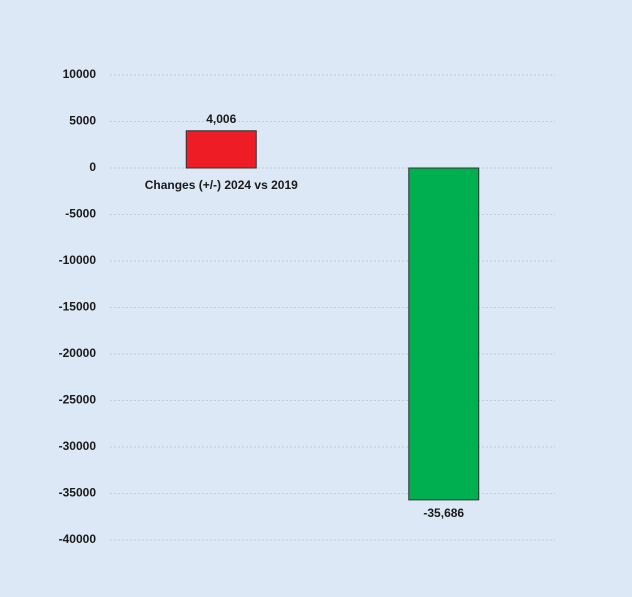 The height and width of the screenshot is (597, 632). Describe the element at coordinates (78, 400) in the screenshot. I see `y-tick-label: -25000` at that location.